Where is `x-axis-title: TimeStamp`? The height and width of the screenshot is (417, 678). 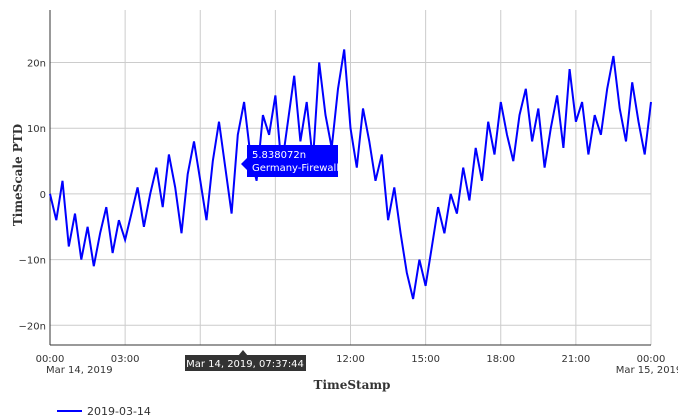
x-axis-title: TimeStamp is located at coordinates (352, 385).